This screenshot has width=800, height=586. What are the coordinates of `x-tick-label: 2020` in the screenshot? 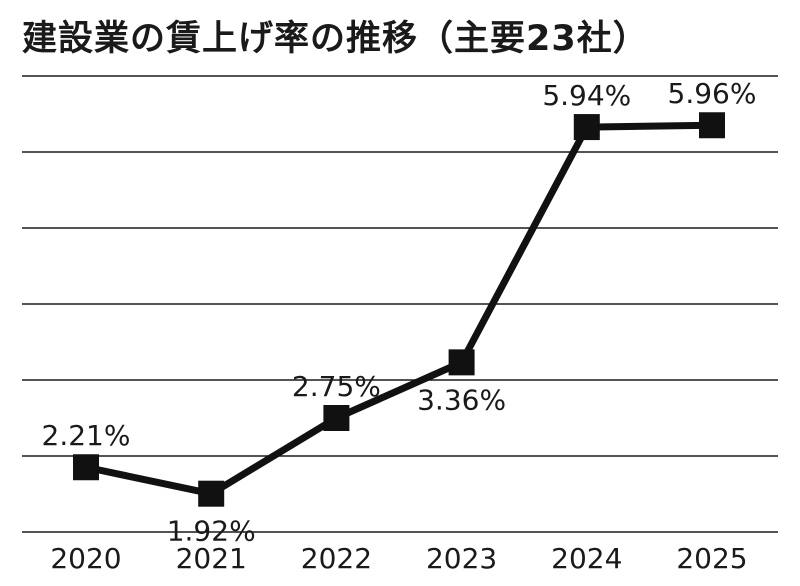 It's located at (85, 558).